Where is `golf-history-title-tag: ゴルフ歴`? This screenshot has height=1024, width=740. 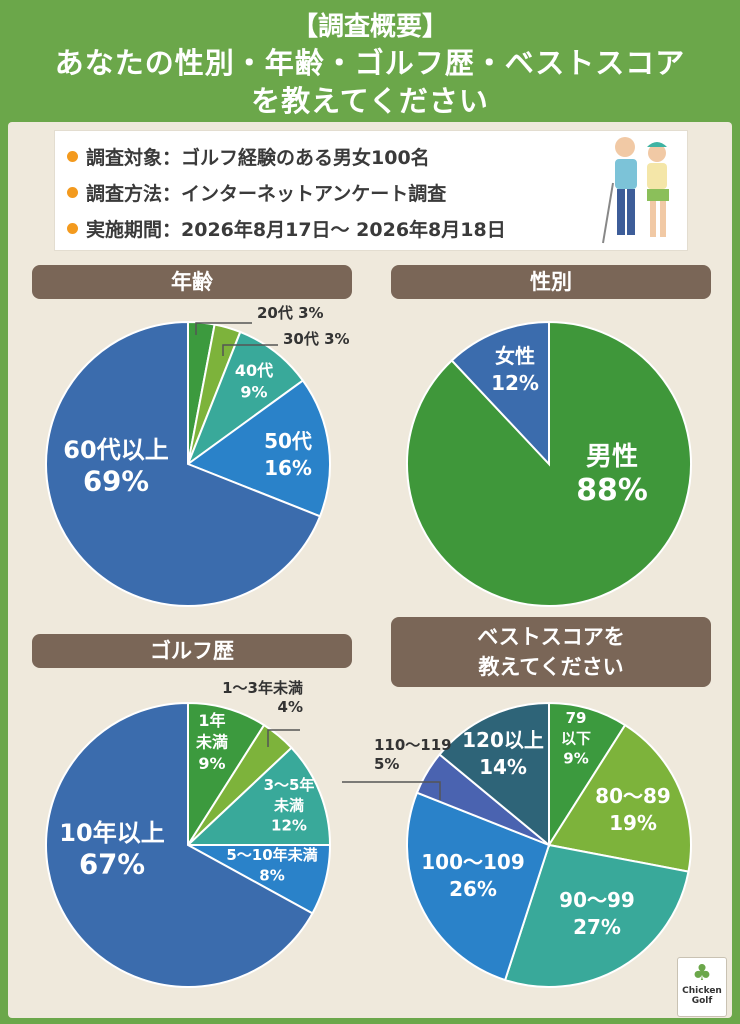
golf-history-title-tag: ゴルフ歴 is located at coordinates (192, 651).